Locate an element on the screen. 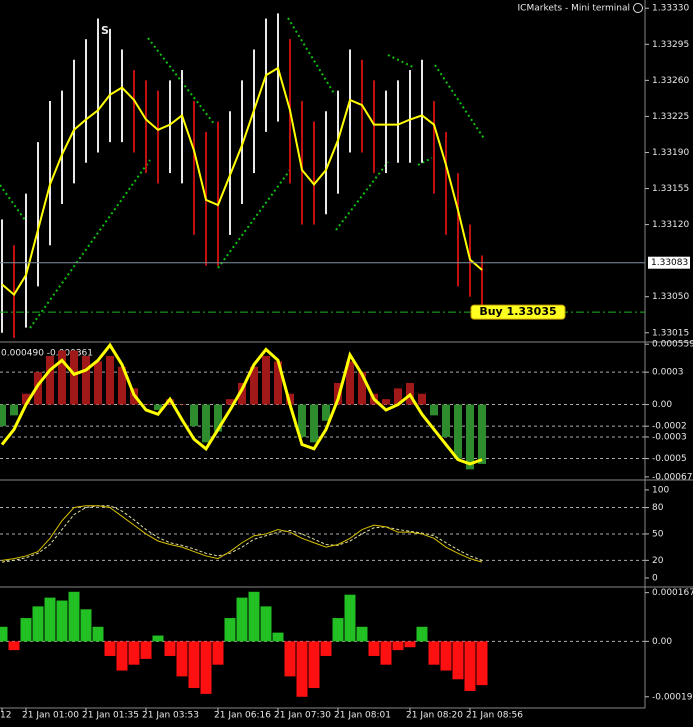 The image size is (693, 727). y-tick-label: 100 is located at coordinates (660, 490).